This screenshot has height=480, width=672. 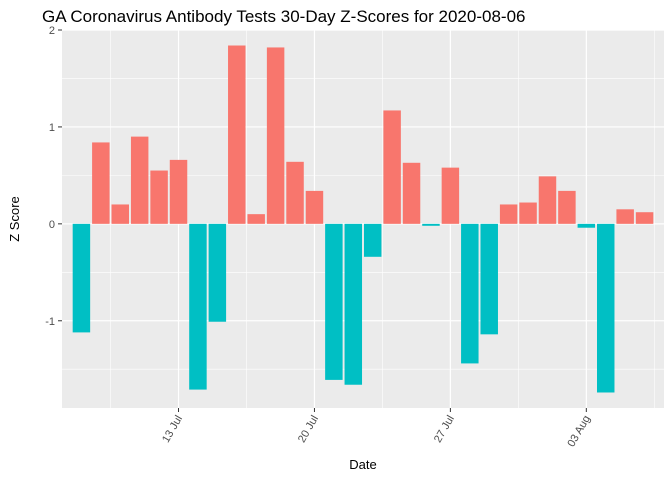 I want to click on y-tick-label: 1, so click(x=52, y=128).